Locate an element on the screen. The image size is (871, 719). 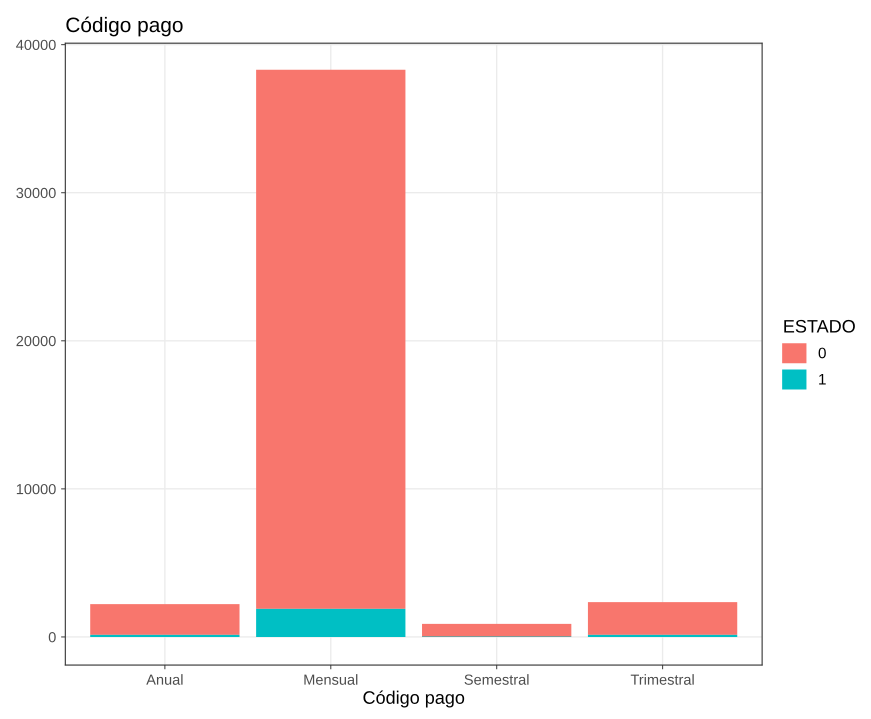
y-tick-label: 0 is located at coordinates (52, 637).